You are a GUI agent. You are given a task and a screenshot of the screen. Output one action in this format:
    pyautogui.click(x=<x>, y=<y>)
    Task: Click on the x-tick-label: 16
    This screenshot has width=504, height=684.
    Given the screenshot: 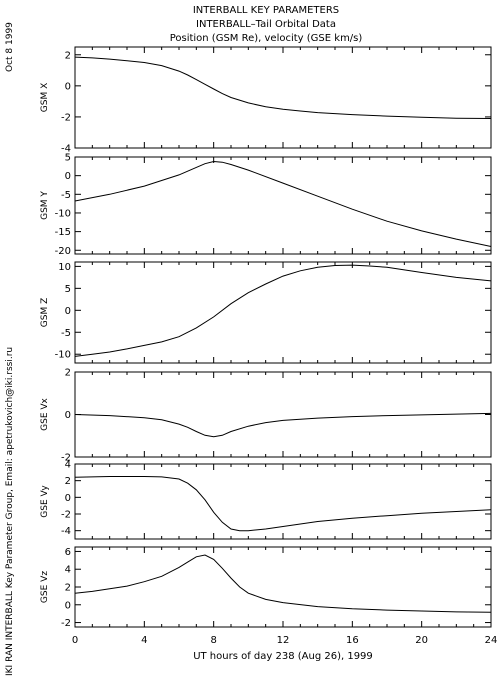 What is the action you would take?
    pyautogui.click(x=352, y=640)
    